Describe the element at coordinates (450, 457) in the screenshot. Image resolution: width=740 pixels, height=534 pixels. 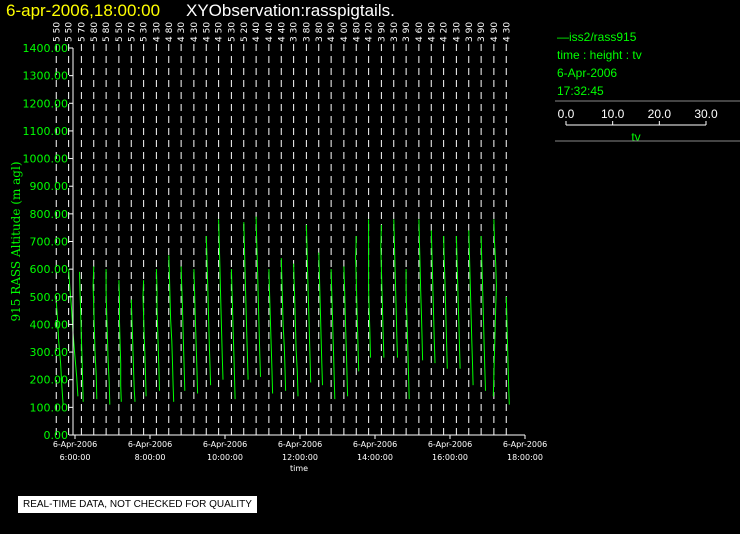
I see `x-tick-time: 16:00:00` at that location.